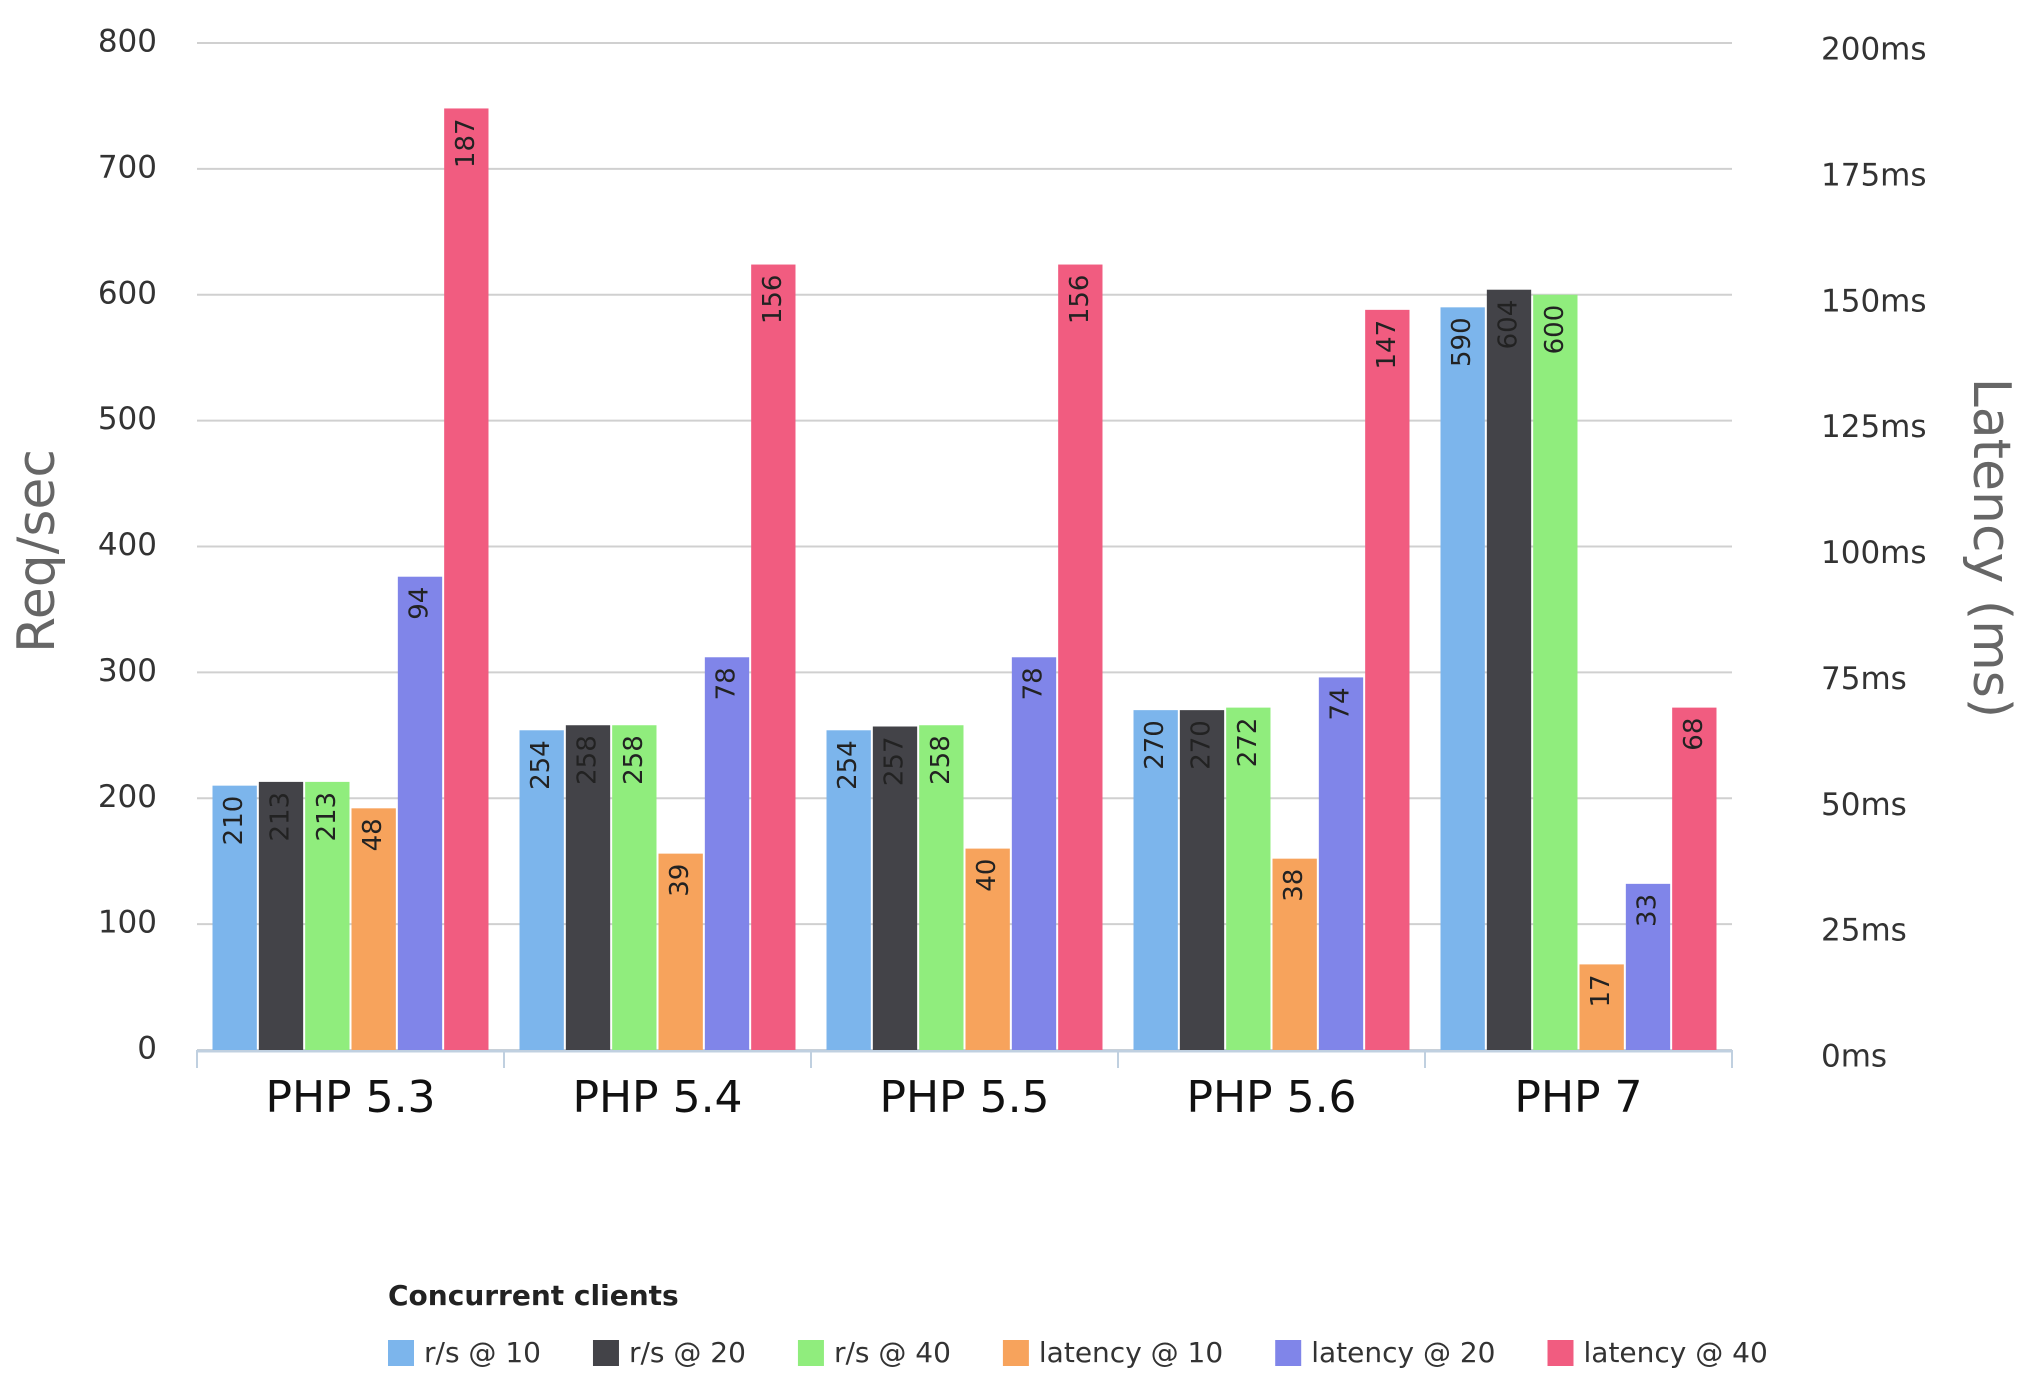 This screenshot has width=2036, height=1396. I want to click on x-tick-label: PHP 7, so click(1578, 1097).